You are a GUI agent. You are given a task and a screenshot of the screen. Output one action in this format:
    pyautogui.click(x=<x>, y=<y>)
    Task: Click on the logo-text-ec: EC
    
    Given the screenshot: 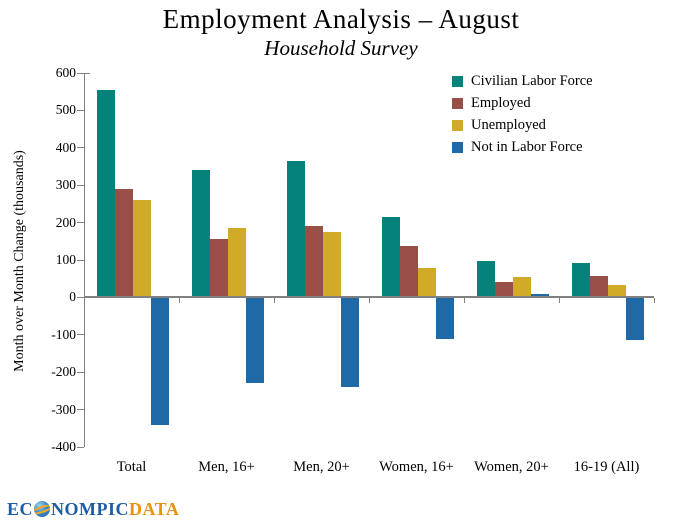 What is the action you would take?
    pyautogui.click(x=20, y=508)
    